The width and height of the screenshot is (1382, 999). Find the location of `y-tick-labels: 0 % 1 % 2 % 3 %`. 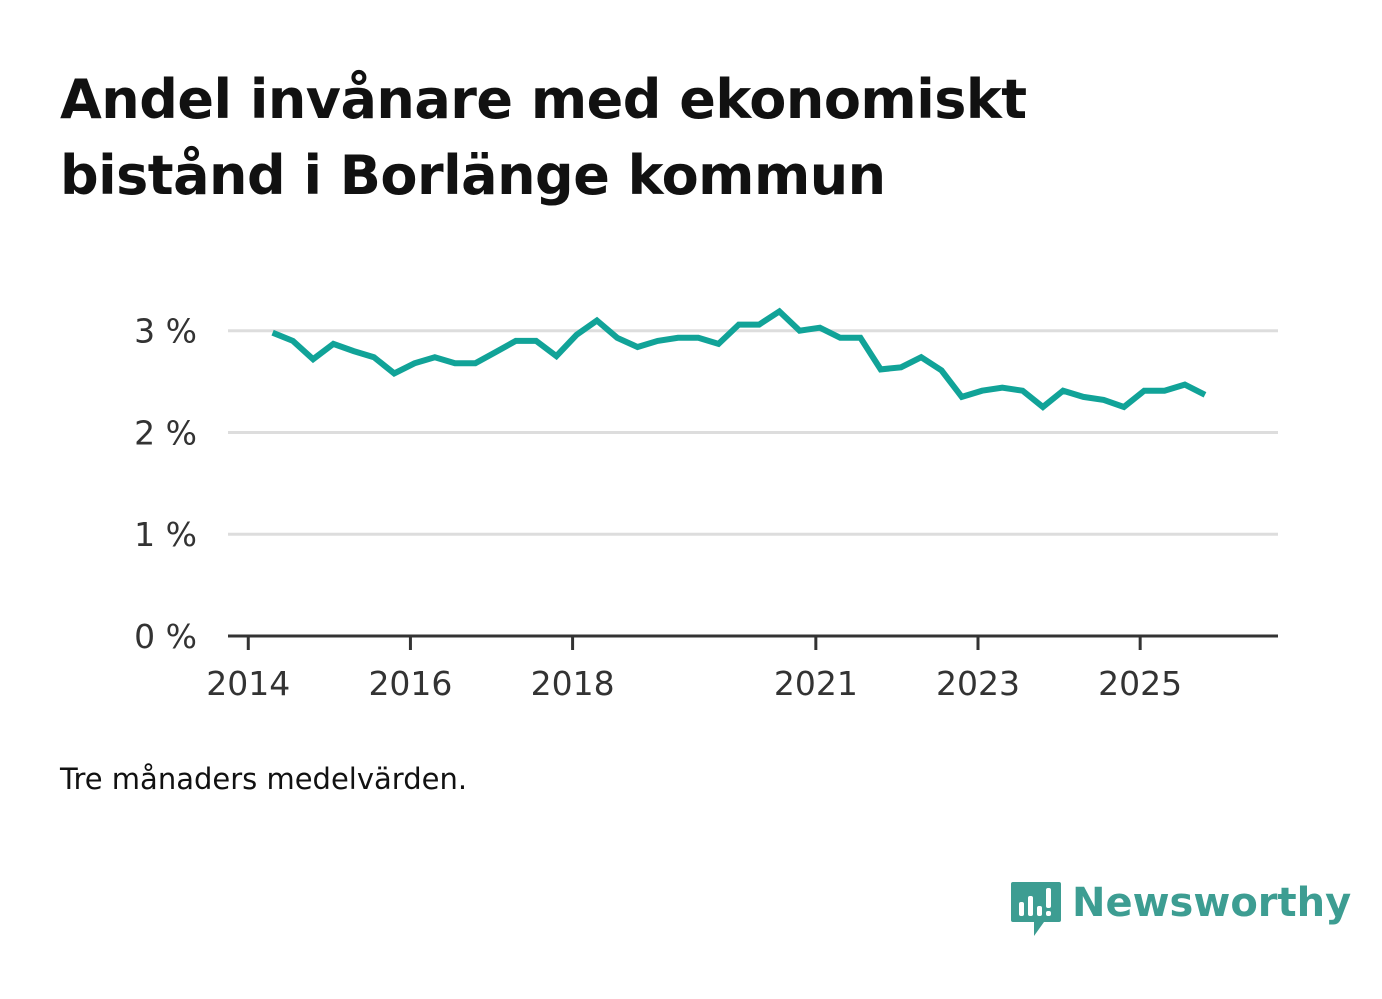

y-tick-labels: 0 % 1 % 2 % 3 % is located at coordinates (165, 484).